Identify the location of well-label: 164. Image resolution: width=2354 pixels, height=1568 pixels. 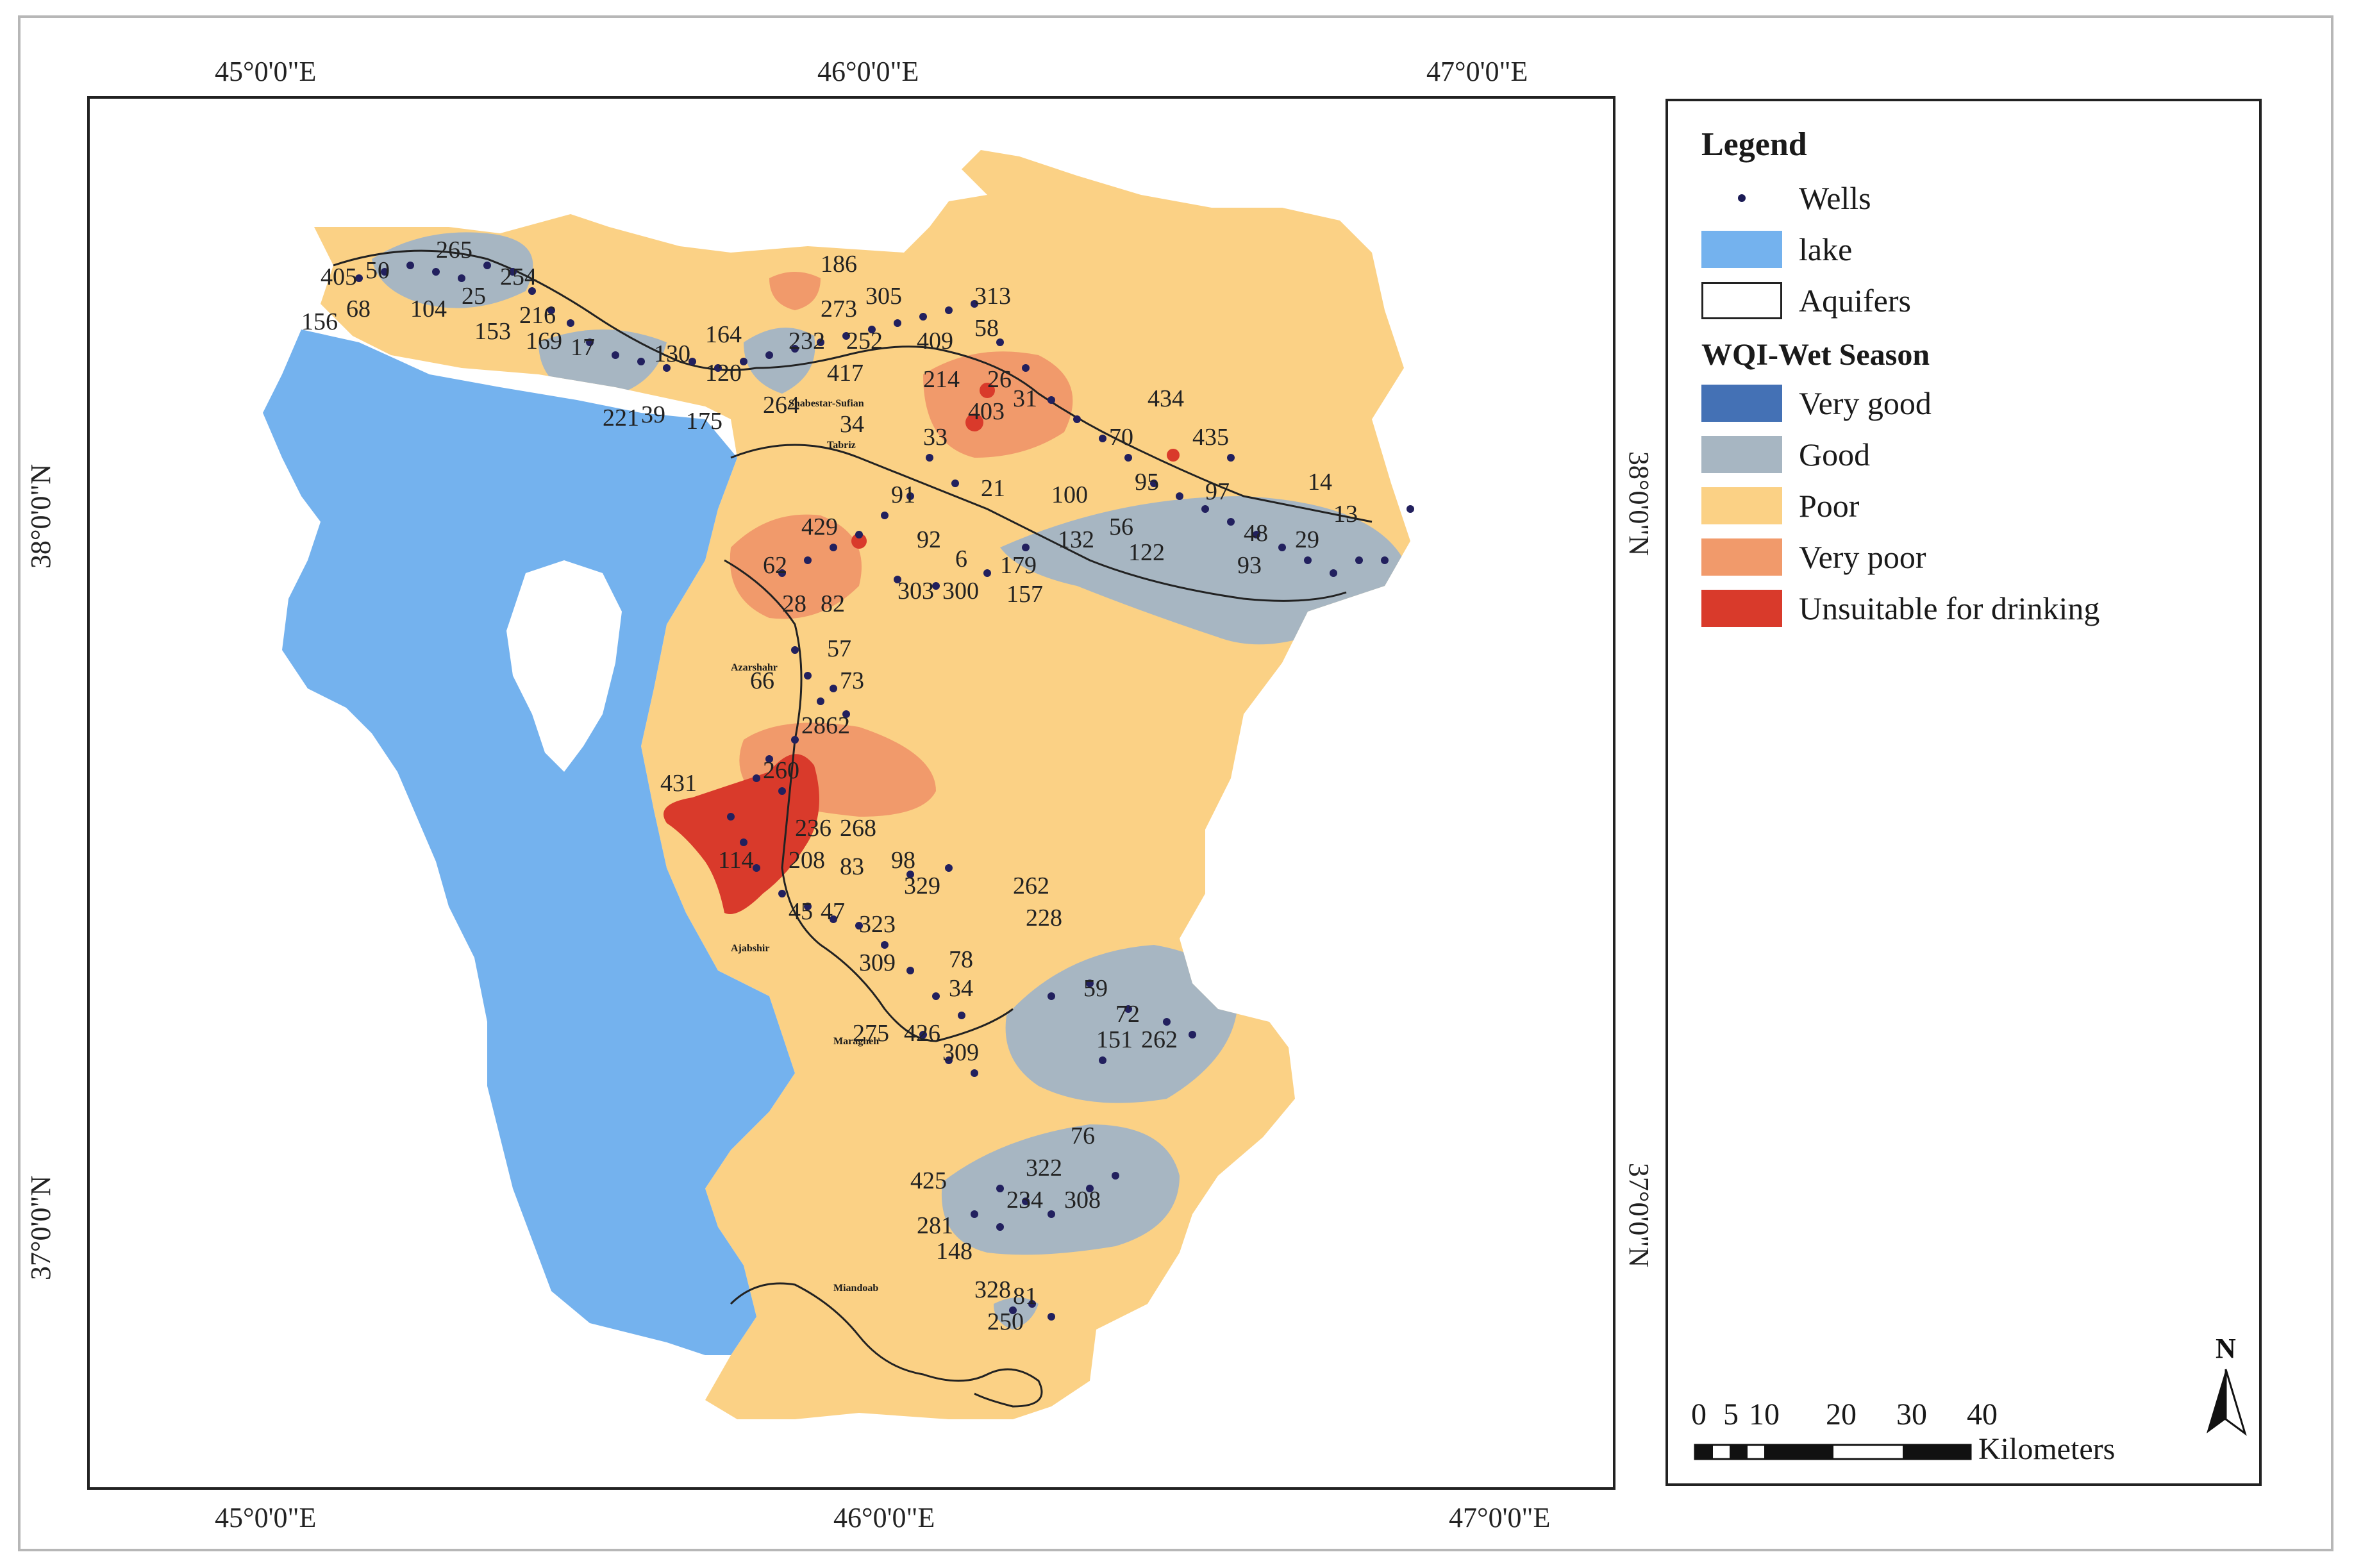
(723, 334).